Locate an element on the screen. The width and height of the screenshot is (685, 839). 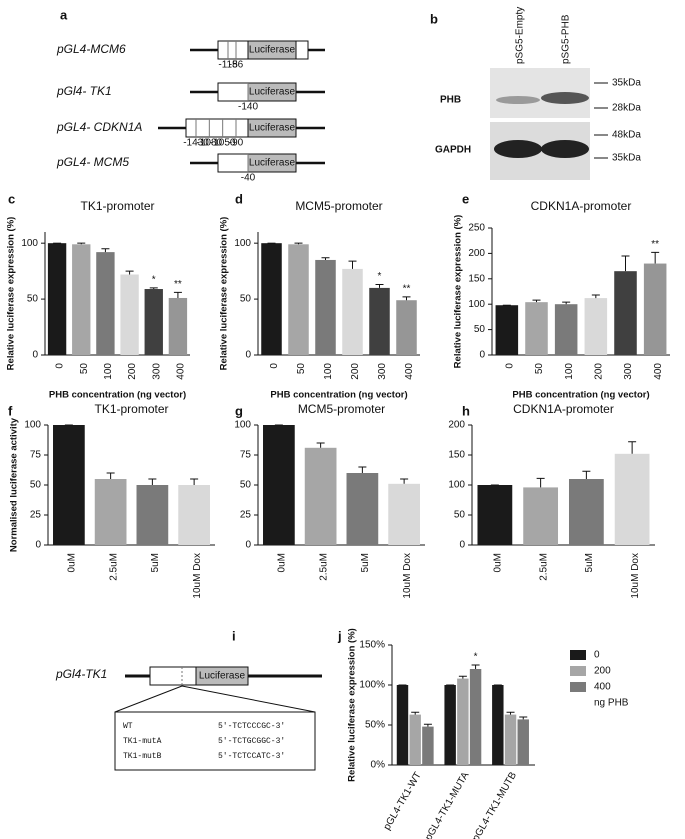
zoom-lines is located at coordinates (215, 699).